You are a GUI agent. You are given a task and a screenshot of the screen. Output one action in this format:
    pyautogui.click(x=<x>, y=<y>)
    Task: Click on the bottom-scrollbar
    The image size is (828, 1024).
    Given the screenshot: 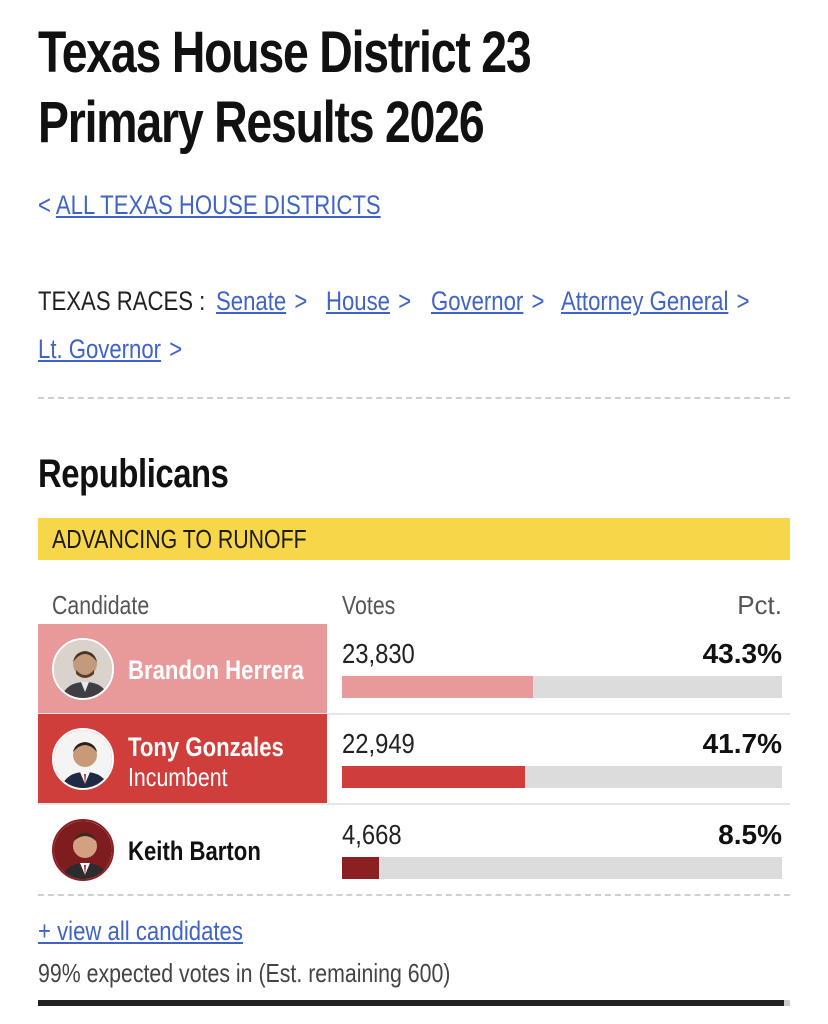 What is the action you would take?
    pyautogui.click(x=414, y=1003)
    